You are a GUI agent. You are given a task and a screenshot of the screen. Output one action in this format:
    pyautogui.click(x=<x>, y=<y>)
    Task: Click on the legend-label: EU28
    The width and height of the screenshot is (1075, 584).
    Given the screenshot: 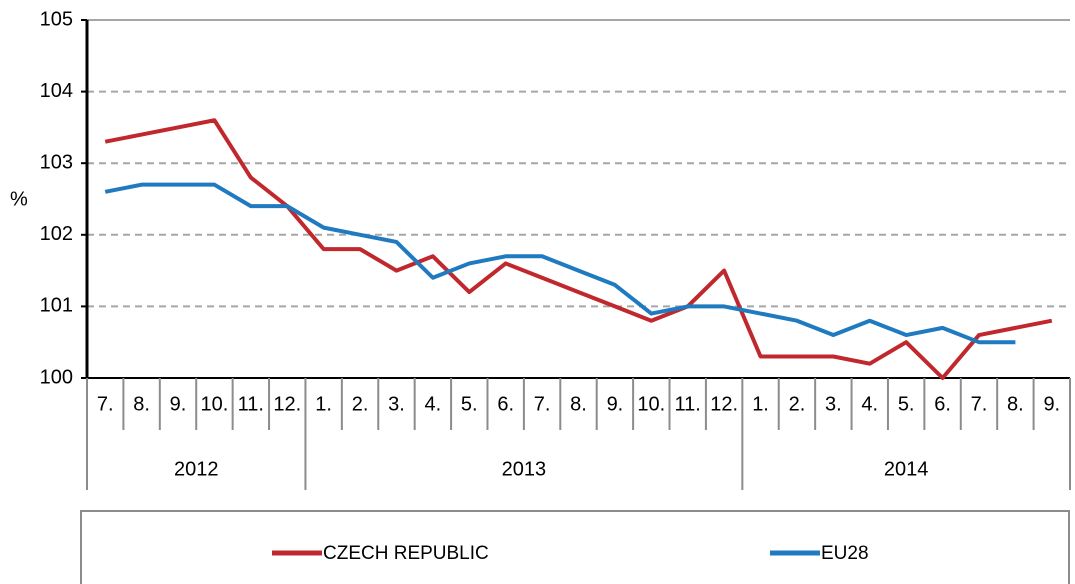 What is the action you would take?
    pyautogui.click(x=845, y=553)
    